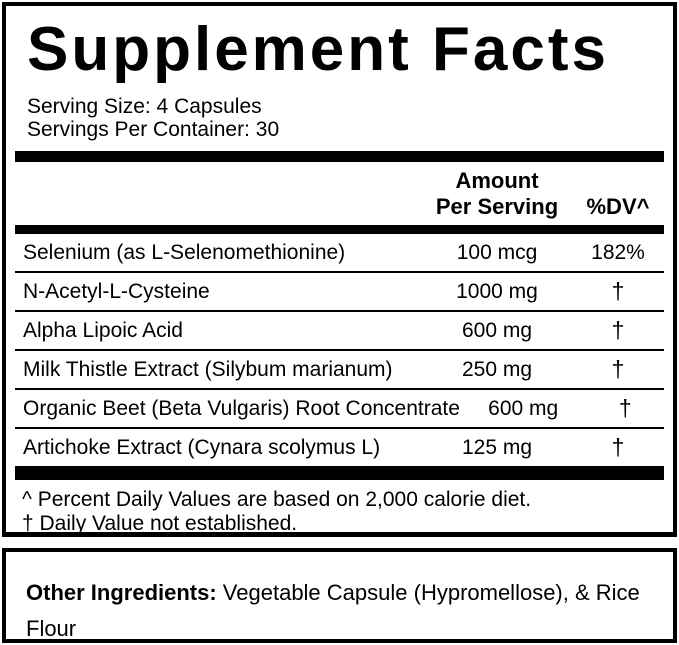 This screenshot has width=679, height=645. Describe the element at coordinates (153, 129) in the screenshot. I see `servings-per-container: Servings Per Container: 30` at that location.